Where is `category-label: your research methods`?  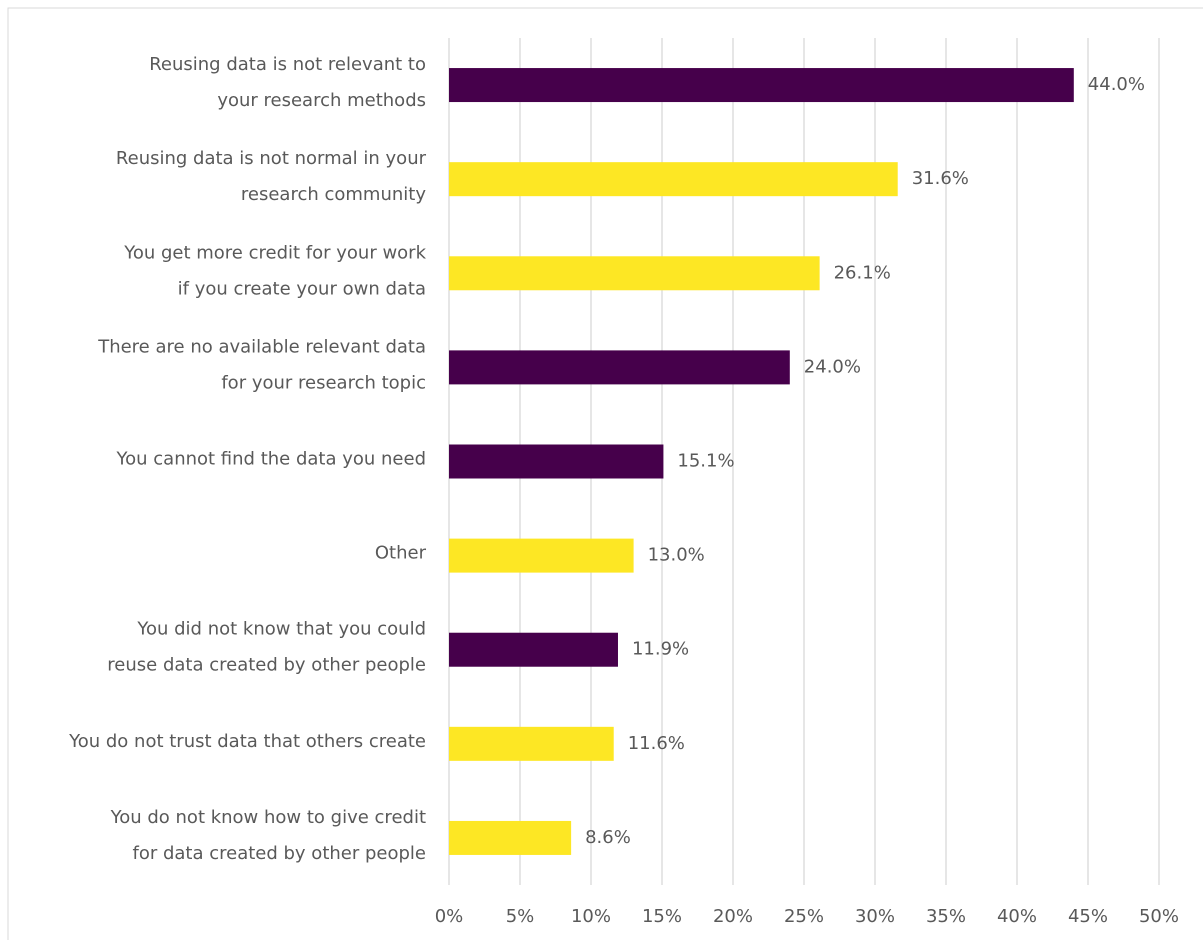 category-label: your research methods is located at coordinates (321, 100).